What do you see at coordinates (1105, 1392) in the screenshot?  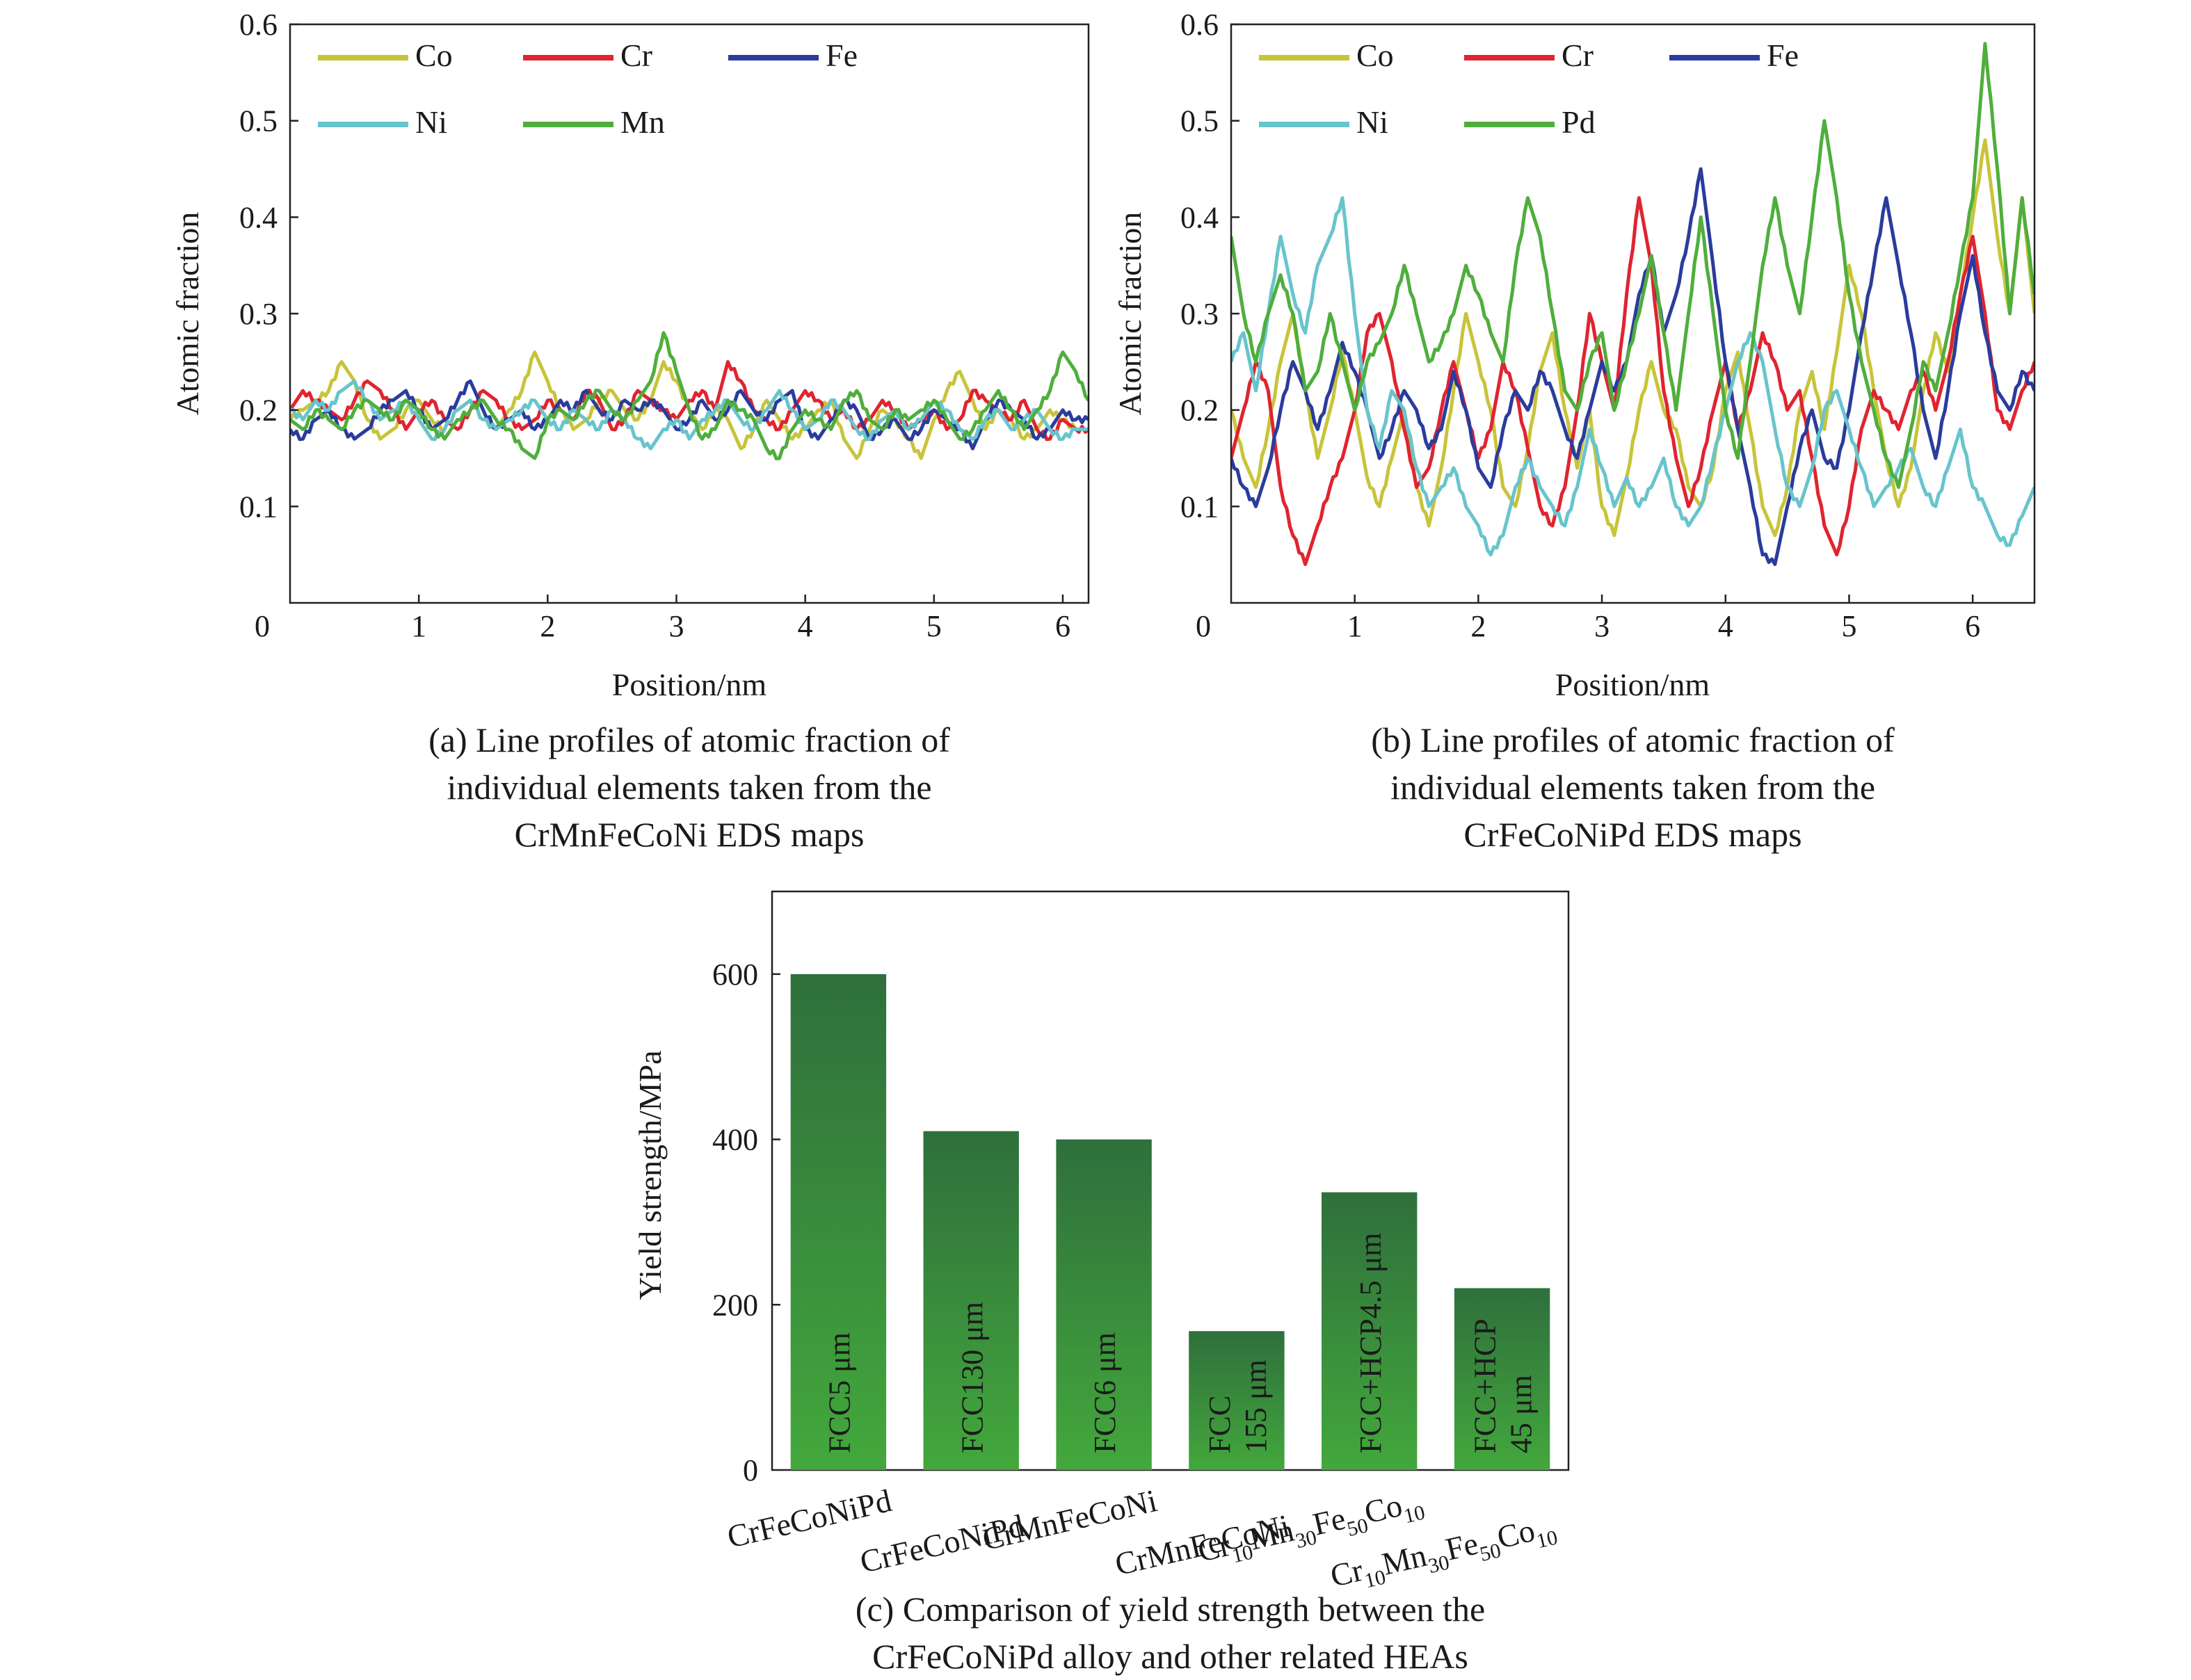 I see `bar-label: FCC6 μm` at bounding box center [1105, 1392].